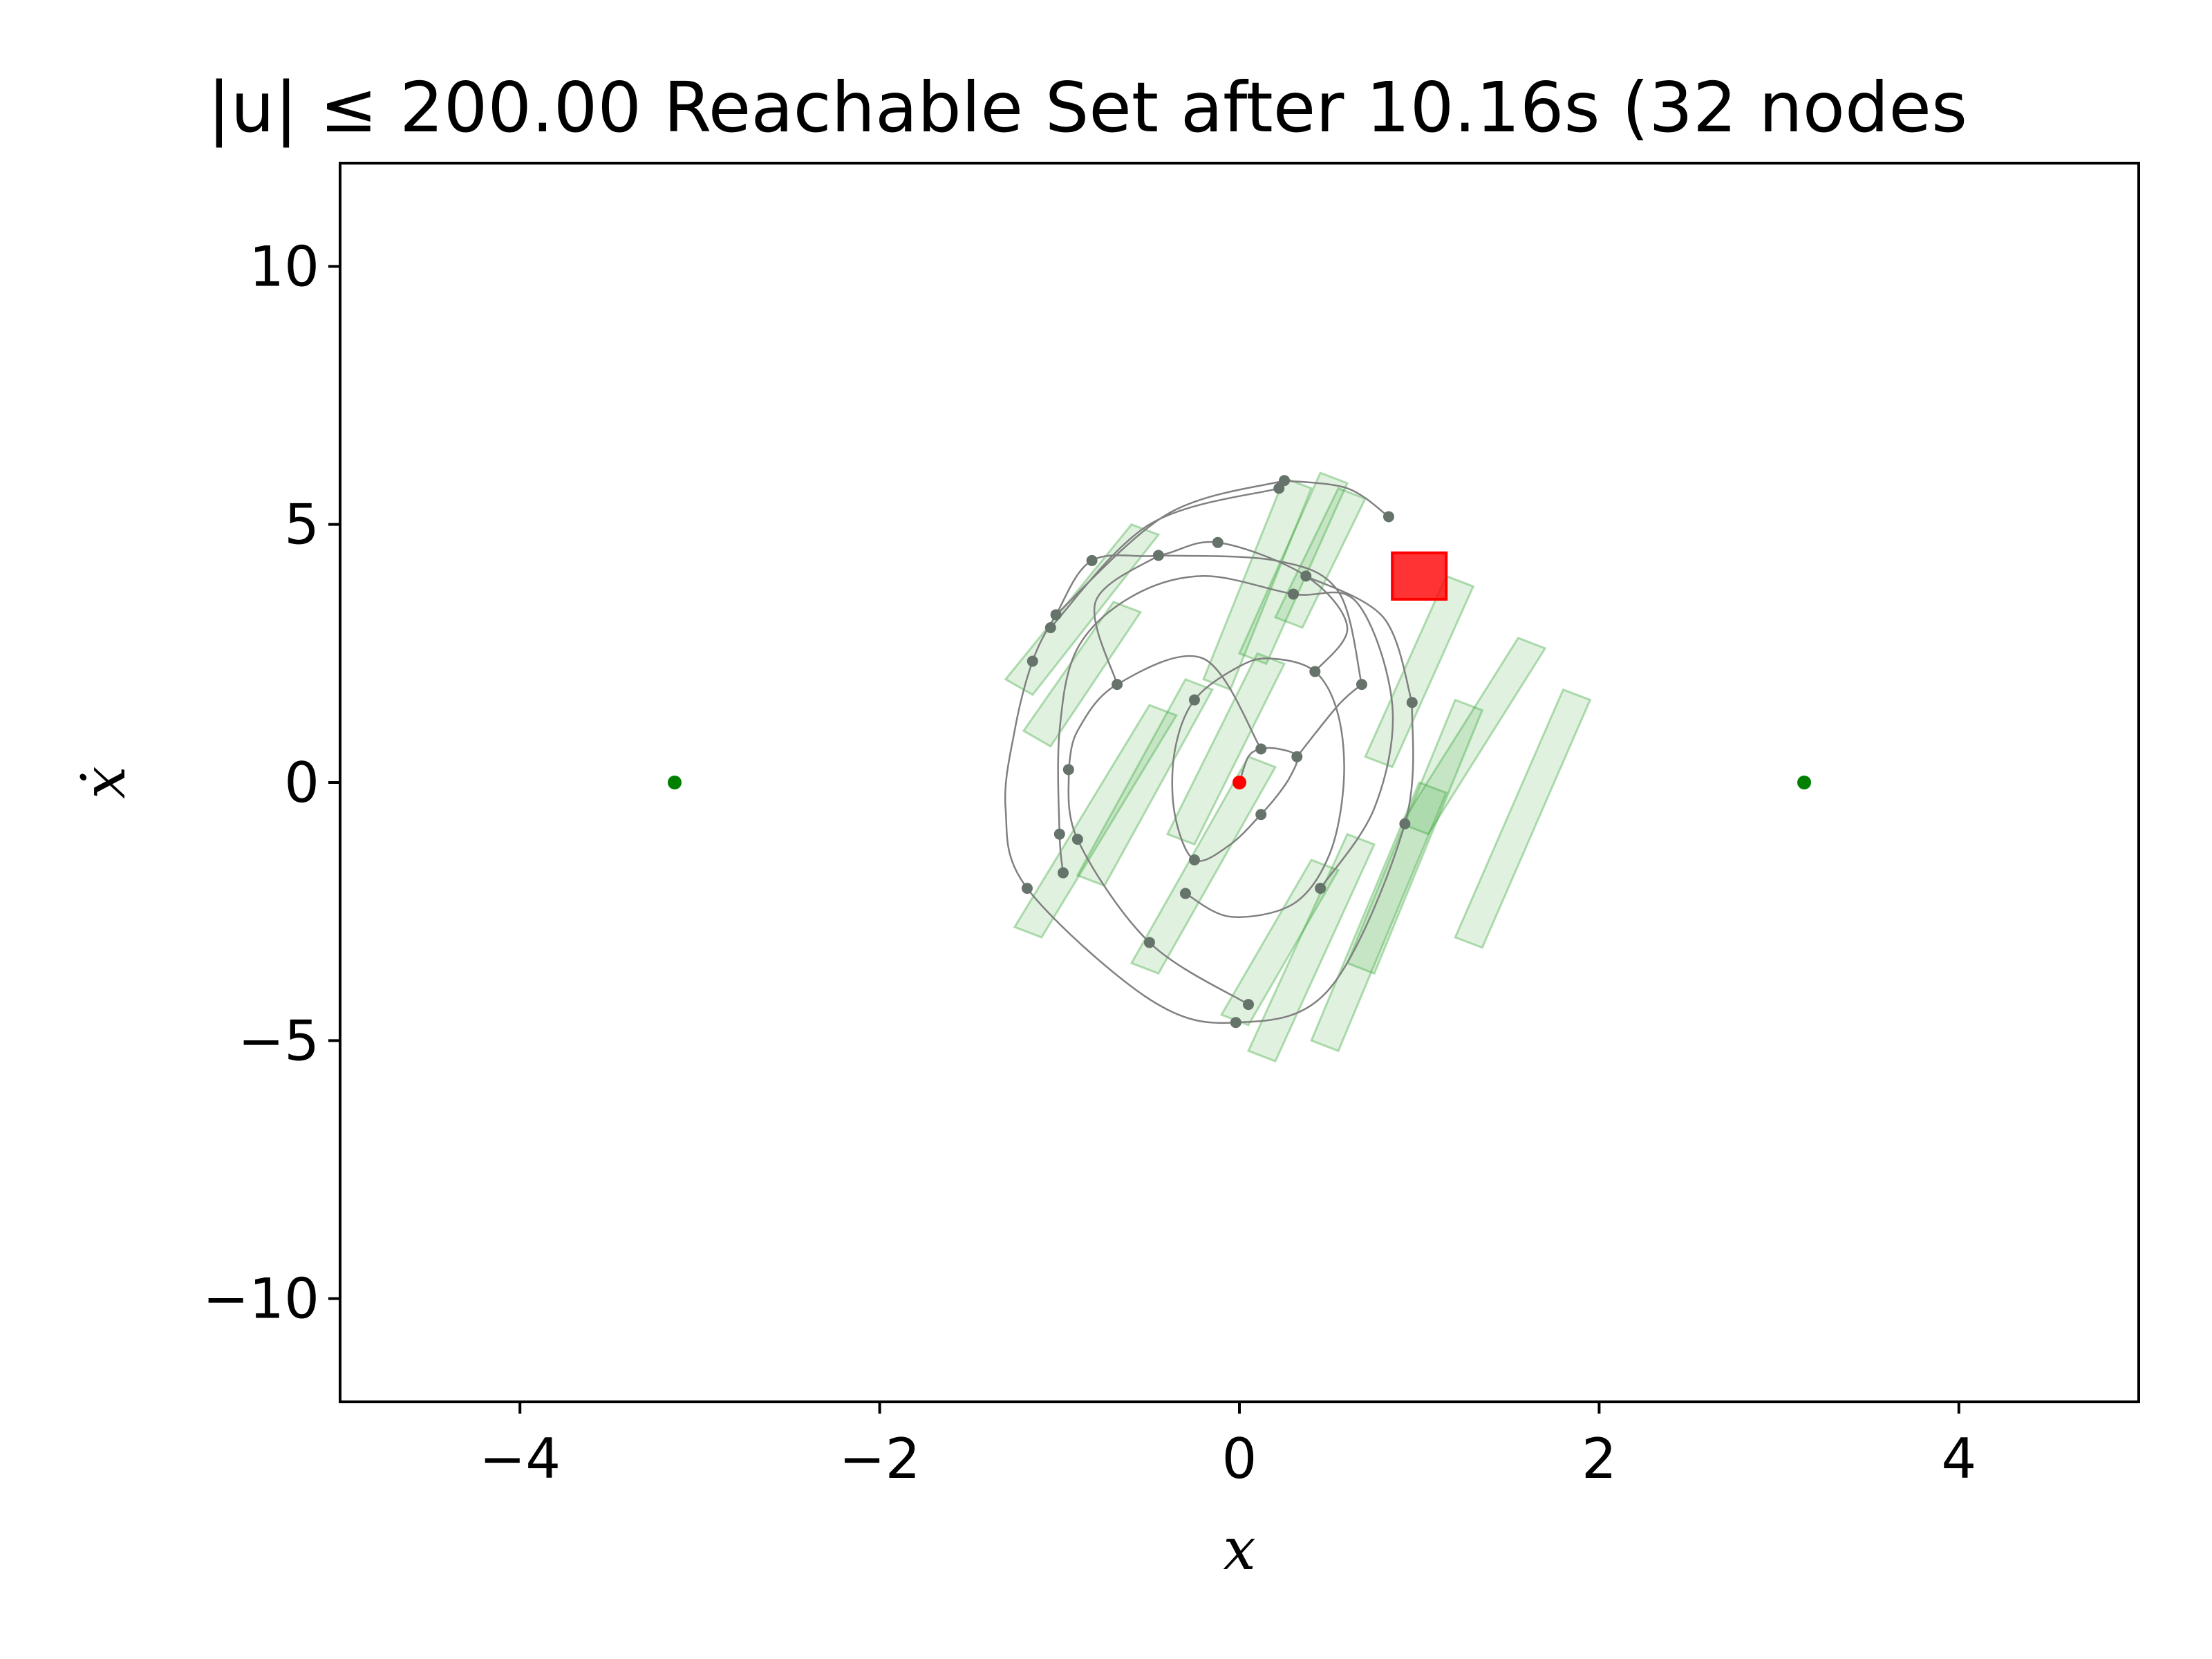  I want to click on x-tick-label: 4, so click(1958, 1459).